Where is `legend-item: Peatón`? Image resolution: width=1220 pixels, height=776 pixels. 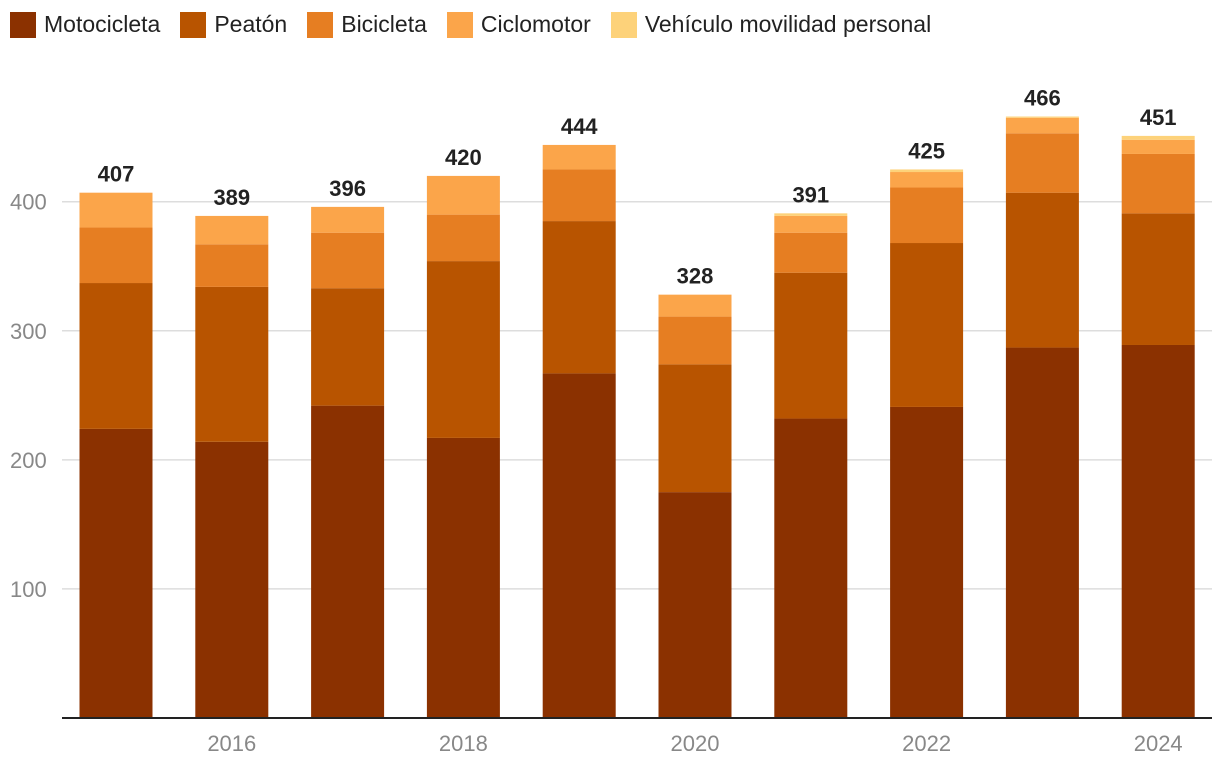 legend-item: Peatón is located at coordinates (233, 24).